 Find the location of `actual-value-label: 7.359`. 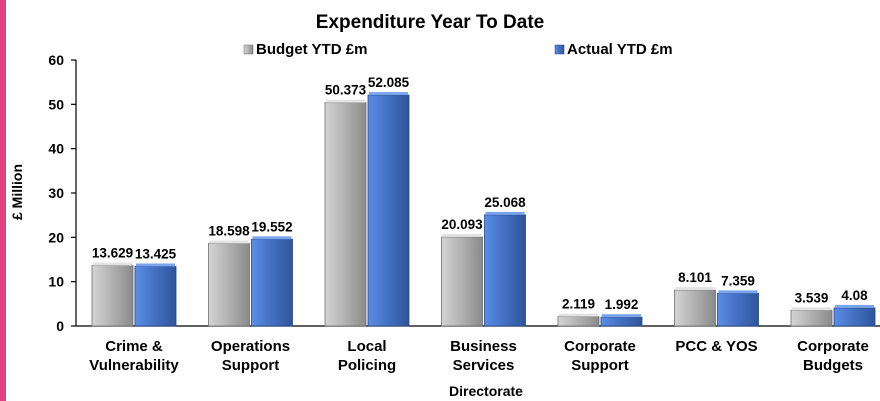

actual-value-label: 7.359 is located at coordinates (738, 280).